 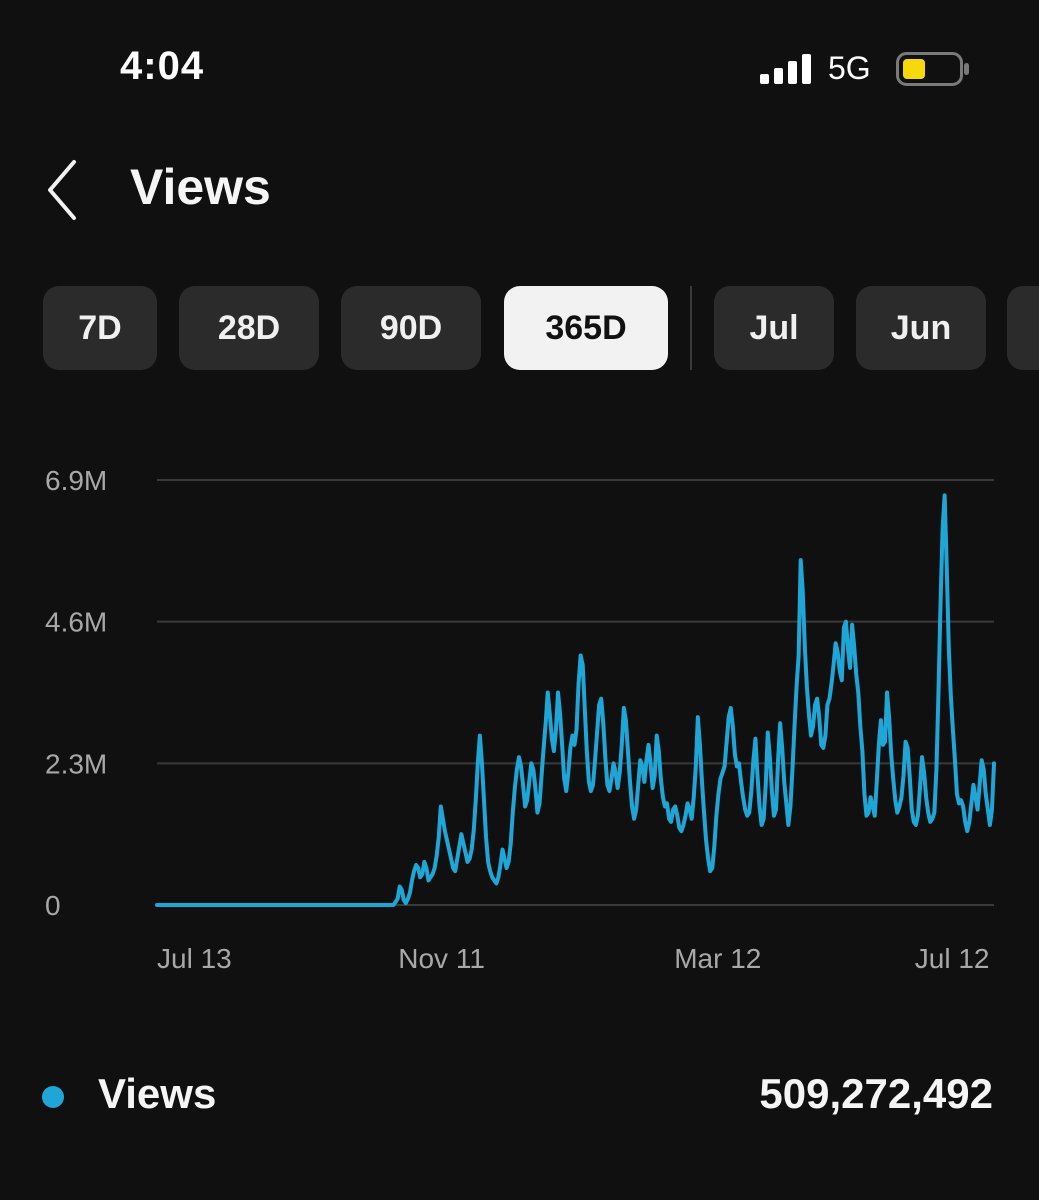 What do you see at coordinates (249, 328) in the screenshot?
I see `period-28d-button: 28D` at bounding box center [249, 328].